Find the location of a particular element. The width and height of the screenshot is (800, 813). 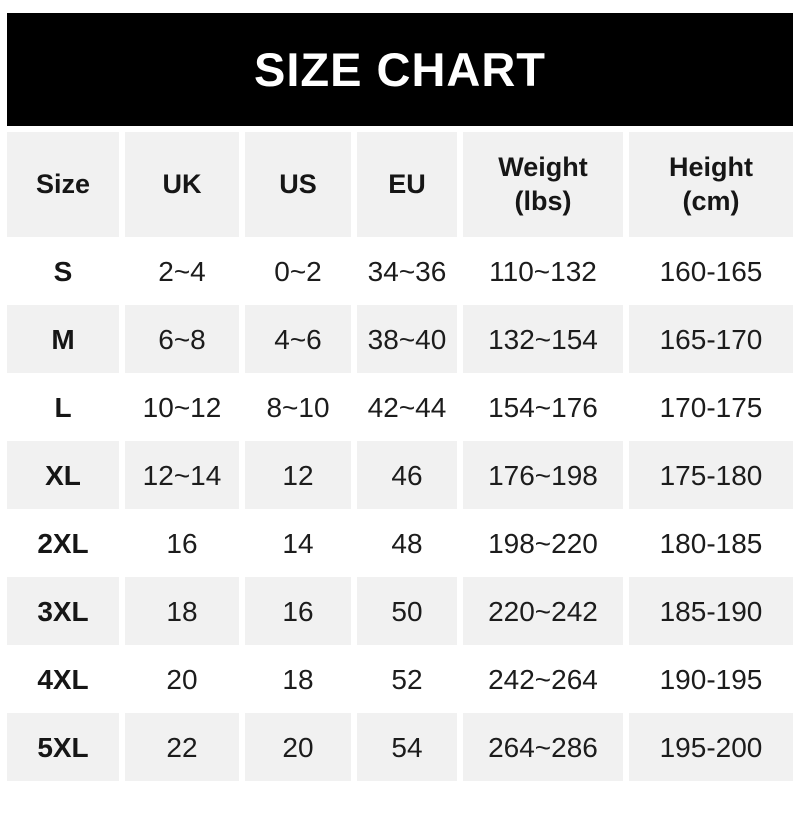

table-cell-2xl-eu: 48 is located at coordinates (407, 543).